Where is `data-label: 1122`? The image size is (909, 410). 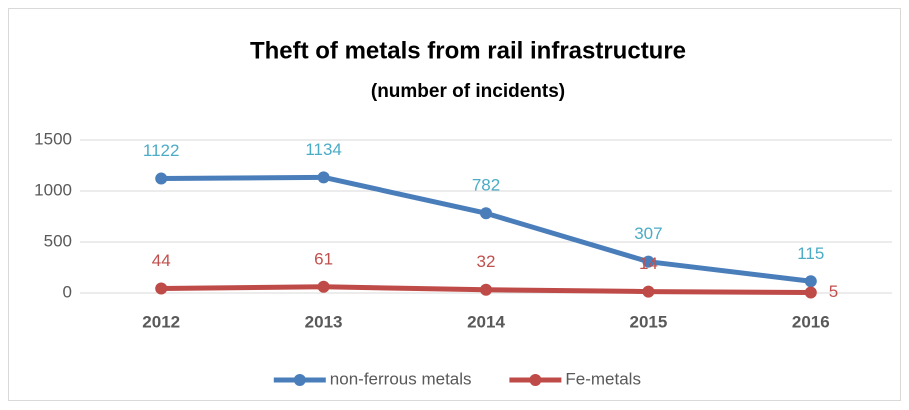 data-label: 1122 is located at coordinates (161, 150).